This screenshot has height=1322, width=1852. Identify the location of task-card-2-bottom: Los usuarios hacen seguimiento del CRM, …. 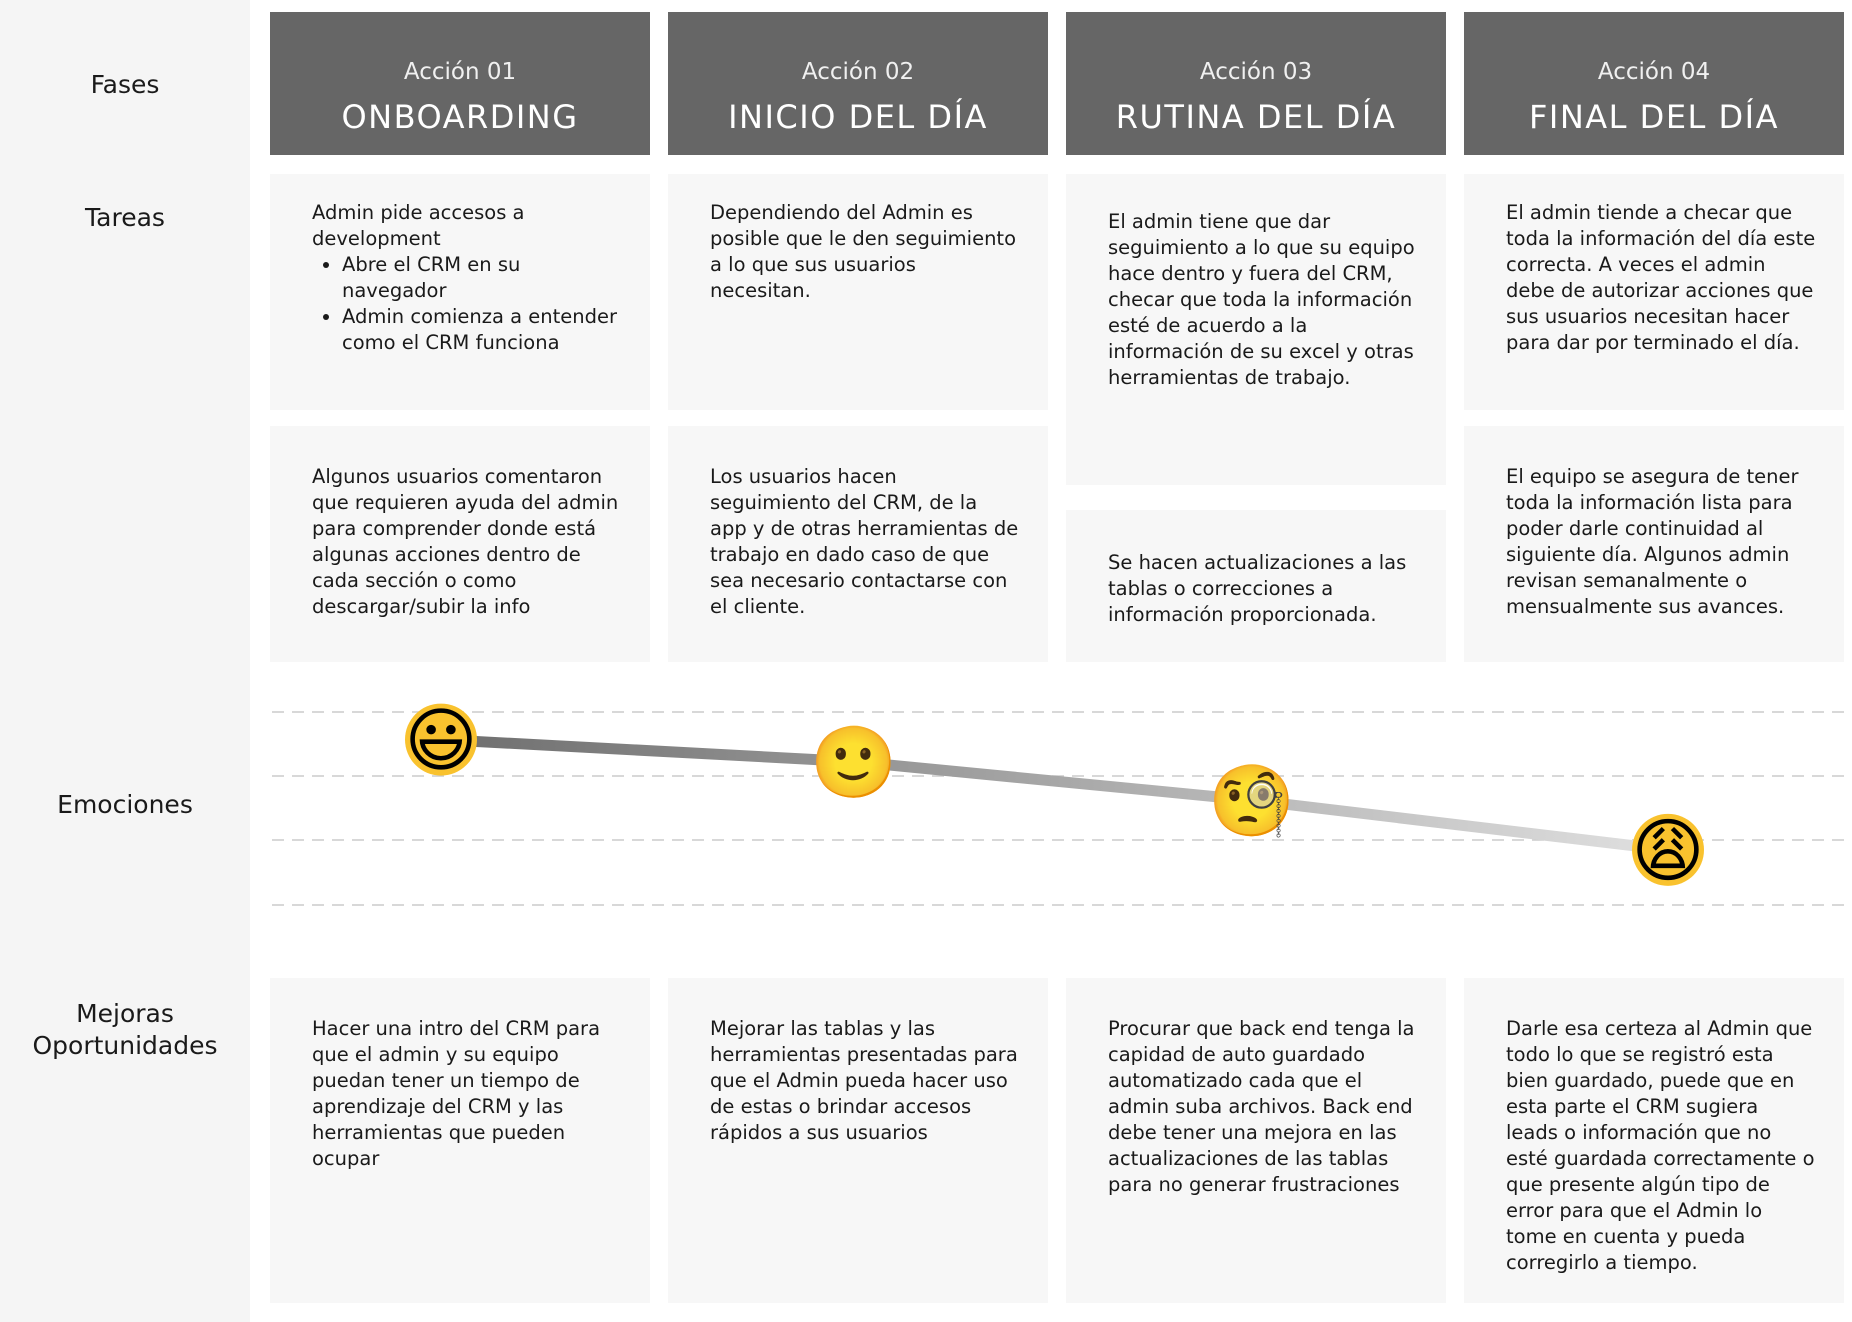
(858, 544).